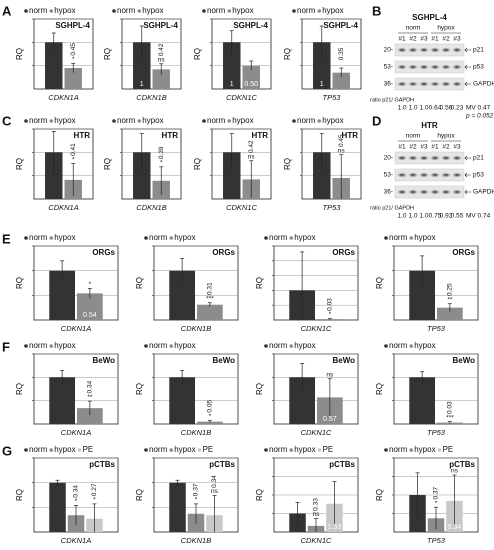  Describe the element at coordinates (376, 120) in the screenshot. I see `panel-label: D` at that location.